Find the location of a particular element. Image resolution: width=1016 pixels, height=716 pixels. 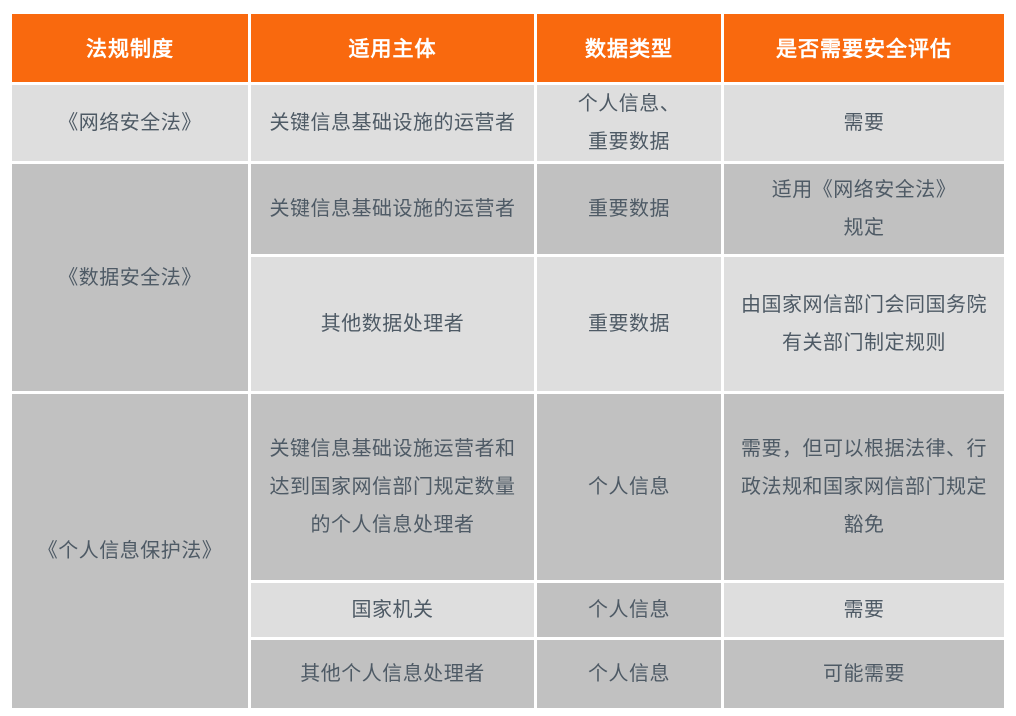

law-cell: 《网络安全法》 is located at coordinates (130, 123).